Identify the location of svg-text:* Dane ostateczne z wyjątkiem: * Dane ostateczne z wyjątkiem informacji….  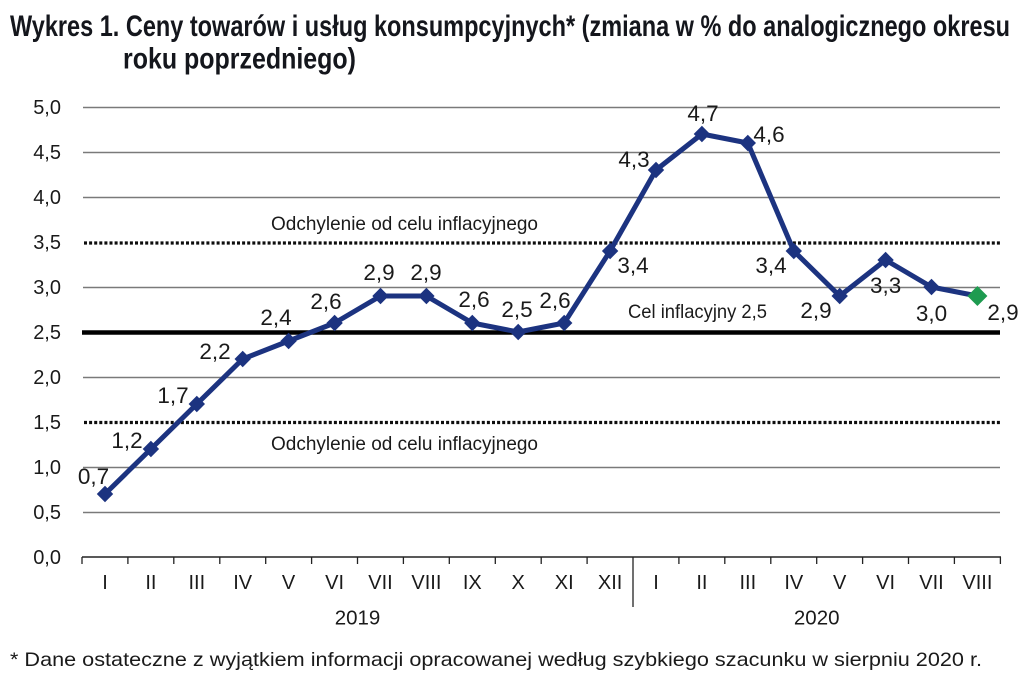
(496, 660).